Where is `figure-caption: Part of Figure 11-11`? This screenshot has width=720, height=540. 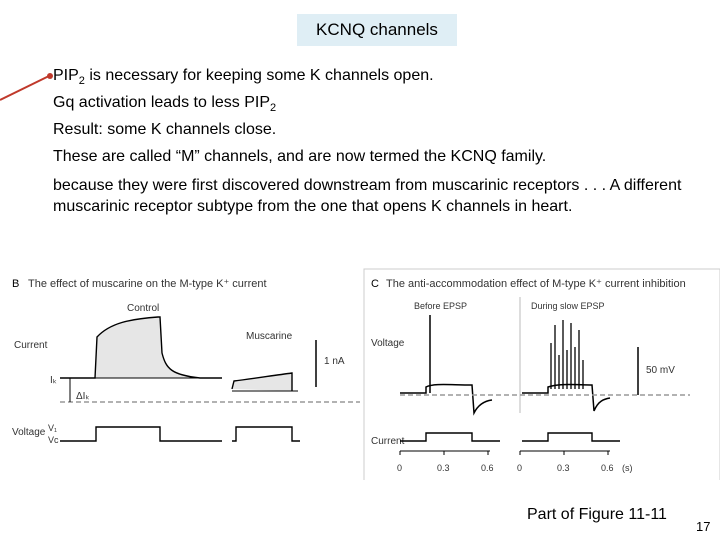 figure-caption: Part of Figure 11-11 is located at coordinates (597, 514).